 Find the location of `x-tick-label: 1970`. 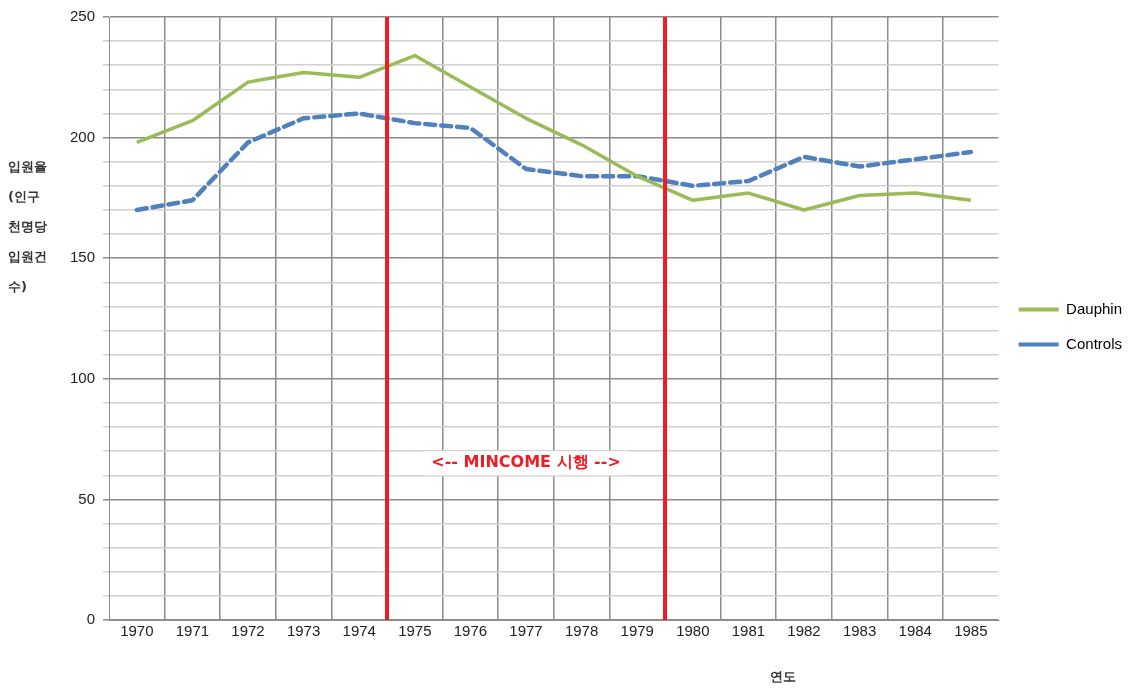

x-tick-label: 1970 is located at coordinates (137, 631).